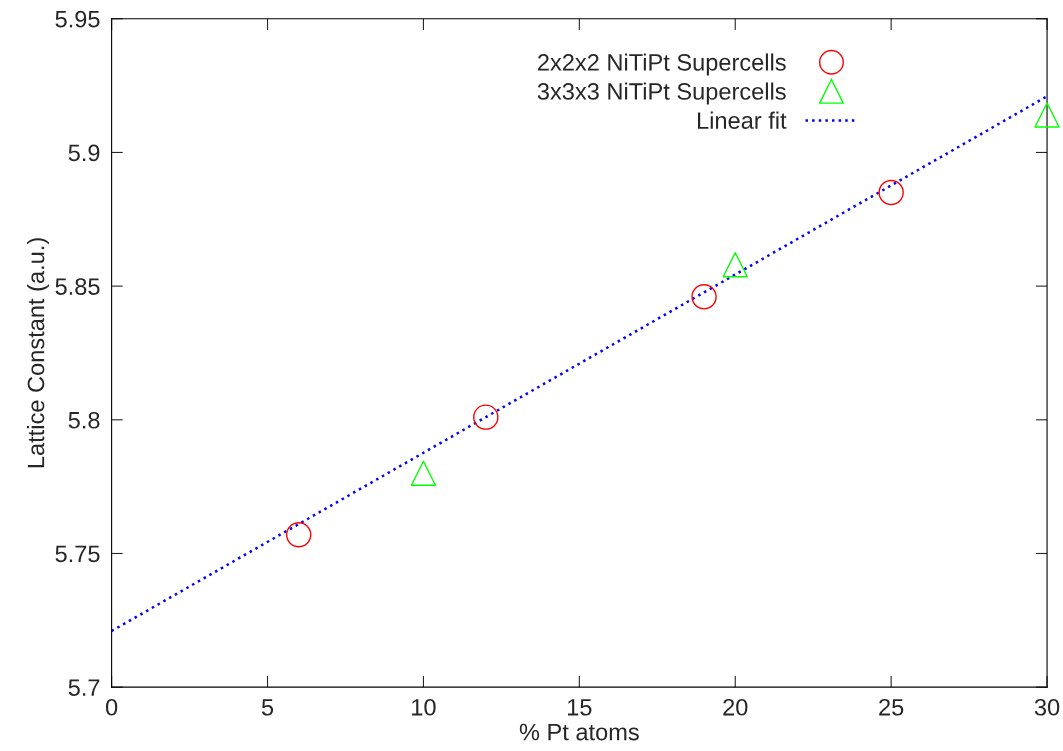  Describe the element at coordinates (77, 554) in the screenshot. I see `y-tick-label: 5.75` at that location.